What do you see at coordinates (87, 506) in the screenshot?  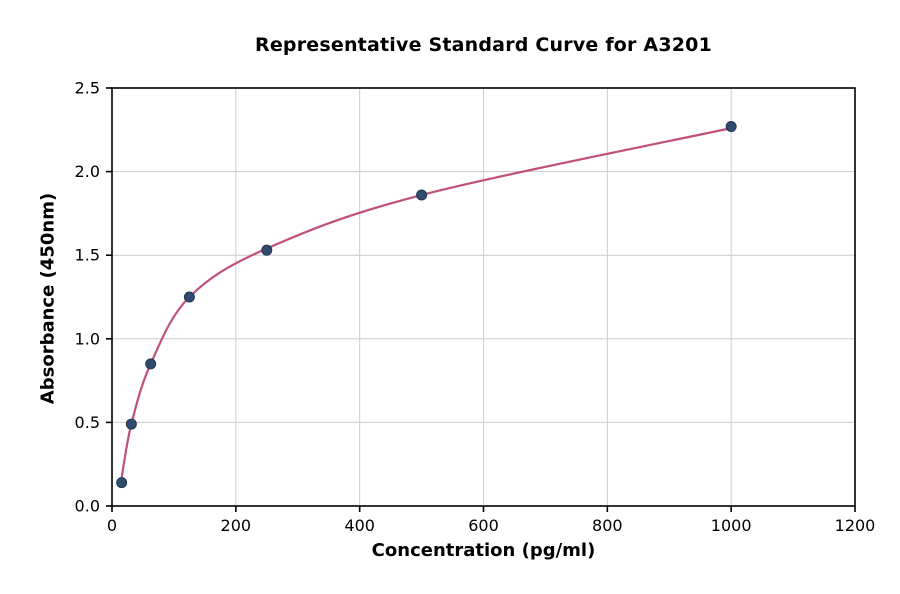 I see `y-tick-label: 0.0` at bounding box center [87, 506].